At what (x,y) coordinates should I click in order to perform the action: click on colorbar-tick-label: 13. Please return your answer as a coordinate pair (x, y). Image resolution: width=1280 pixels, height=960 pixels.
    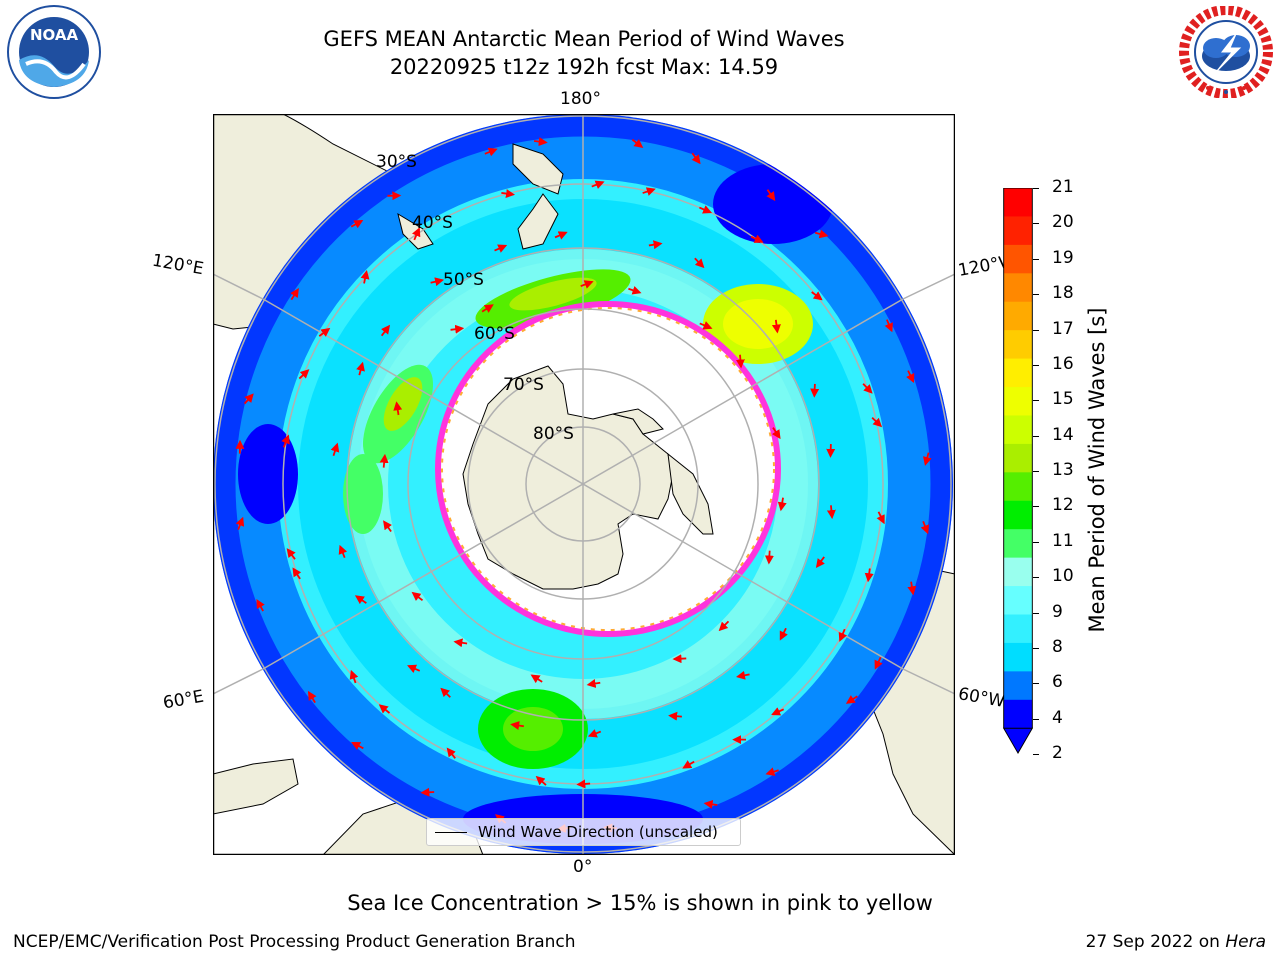
    Looking at the image, I should click on (1063, 470).